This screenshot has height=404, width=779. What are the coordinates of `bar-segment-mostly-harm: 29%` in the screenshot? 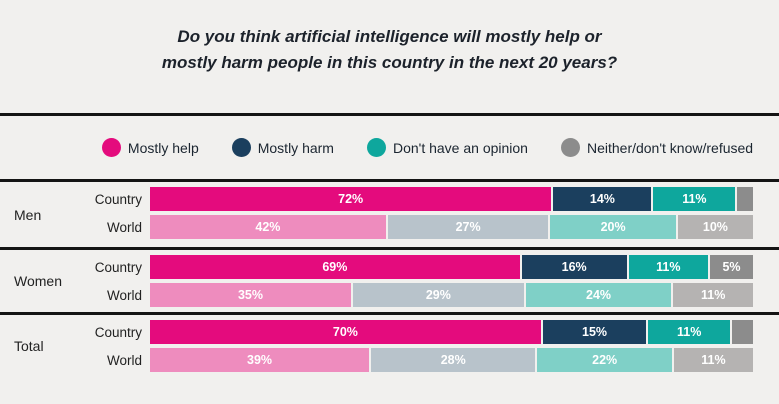 It's located at (438, 295).